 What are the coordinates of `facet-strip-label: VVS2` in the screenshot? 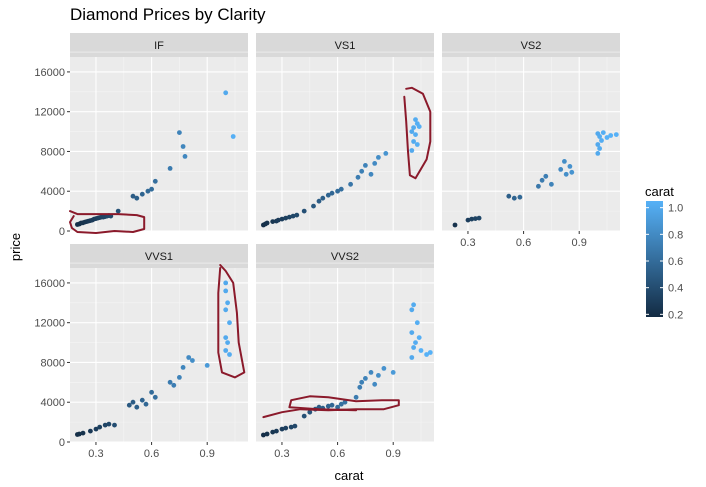 It's located at (345, 257).